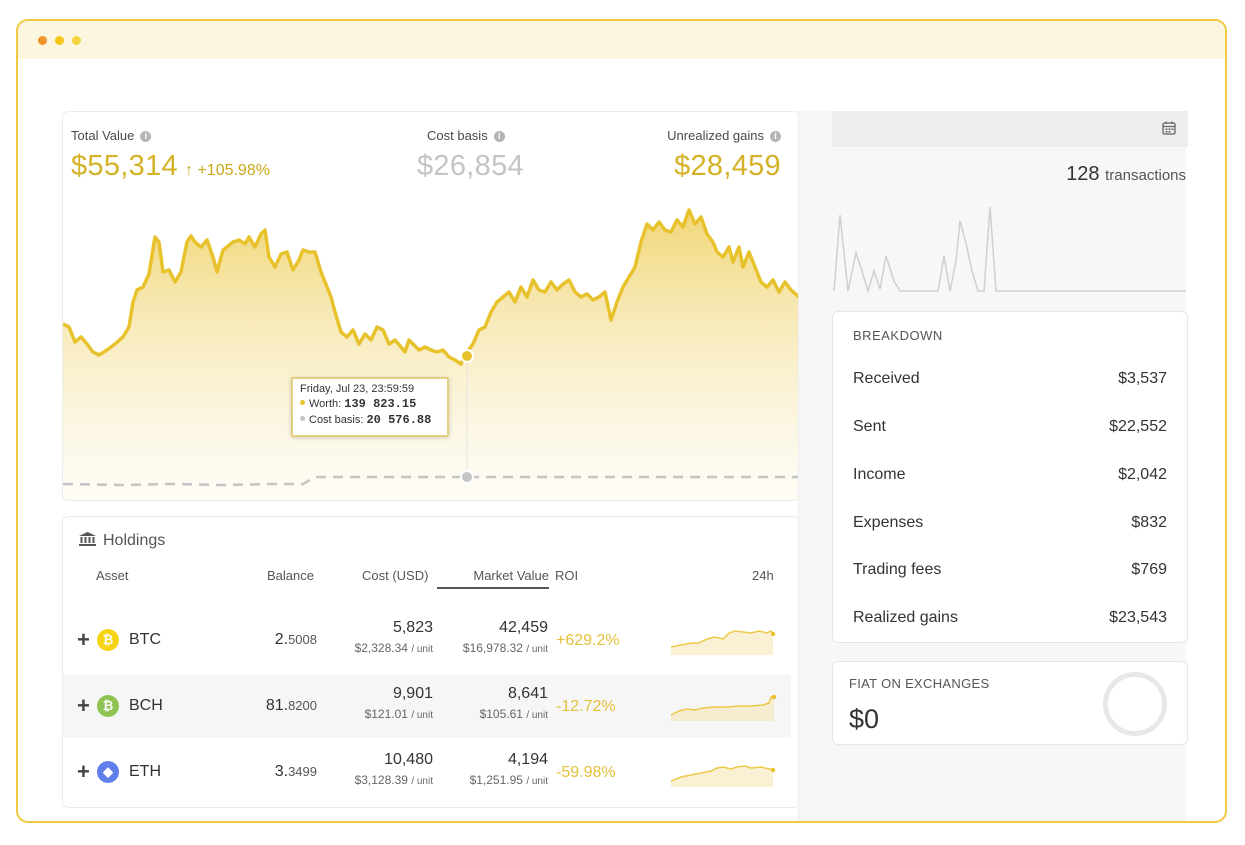 This screenshot has height=845, width=1245. Describe the element at coordinates (393, 769) in the screenshot. I see `asset-cost: 10,480 $3,128.39 / unit` at that location.